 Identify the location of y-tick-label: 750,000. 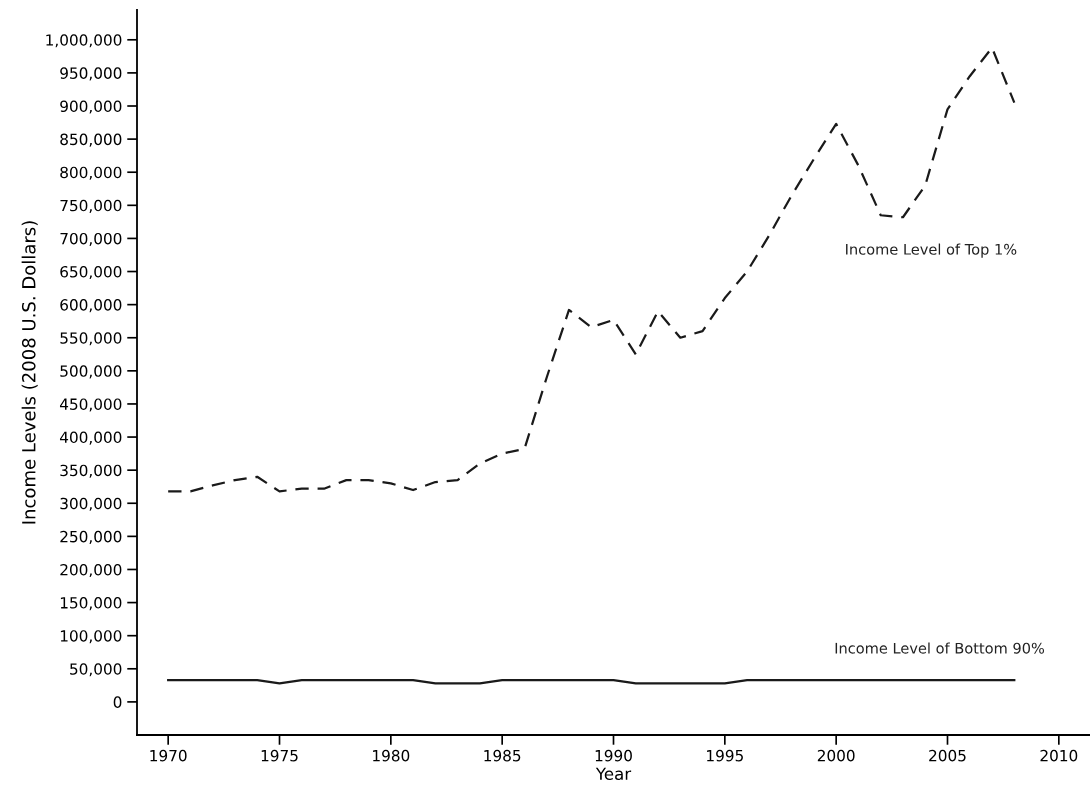
(91, 206).